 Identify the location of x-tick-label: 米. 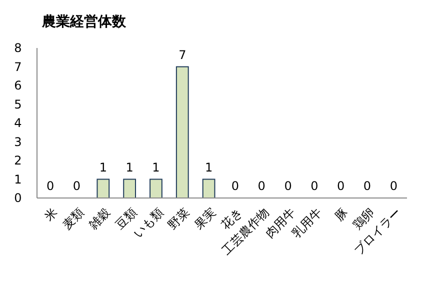
(51, 214).